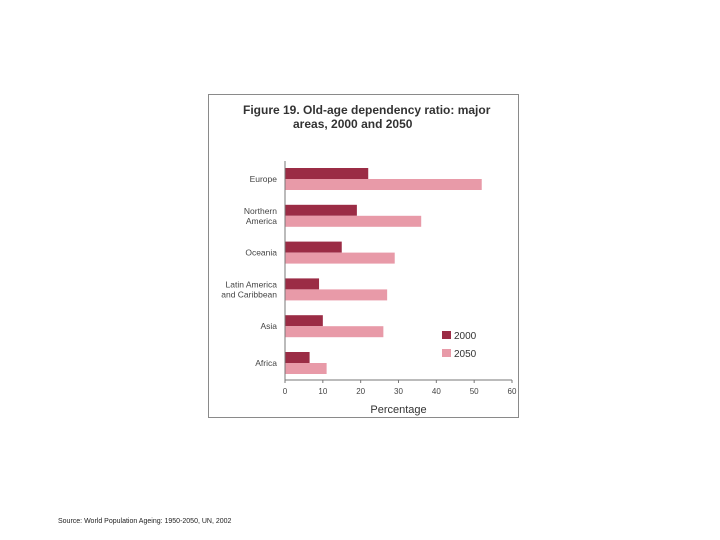  I want to click on x-axis-title: Percentage, so click(398, 410).